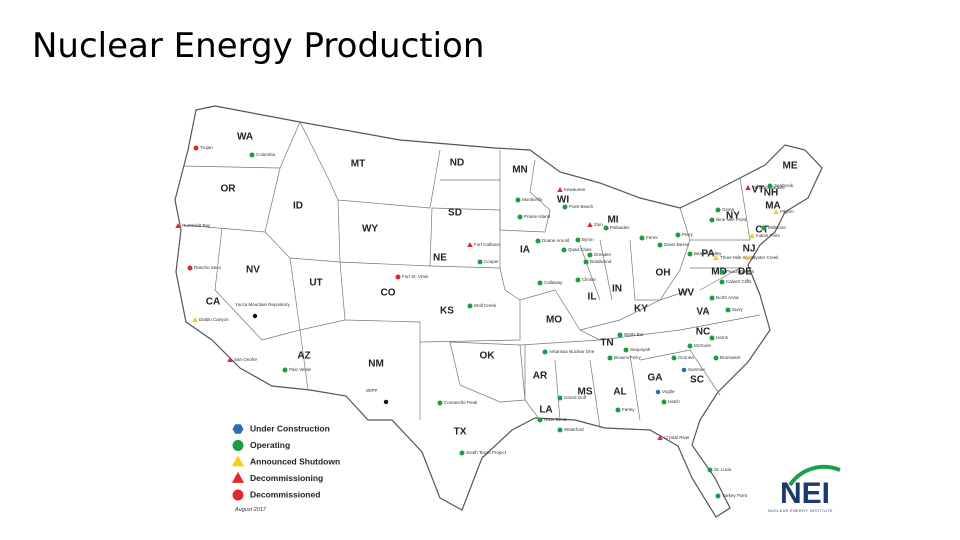  What do you see at coordinates (640, 349) in the screenshot?
I see `plant-label: Sequoyah` at bounding box center [640, 349].